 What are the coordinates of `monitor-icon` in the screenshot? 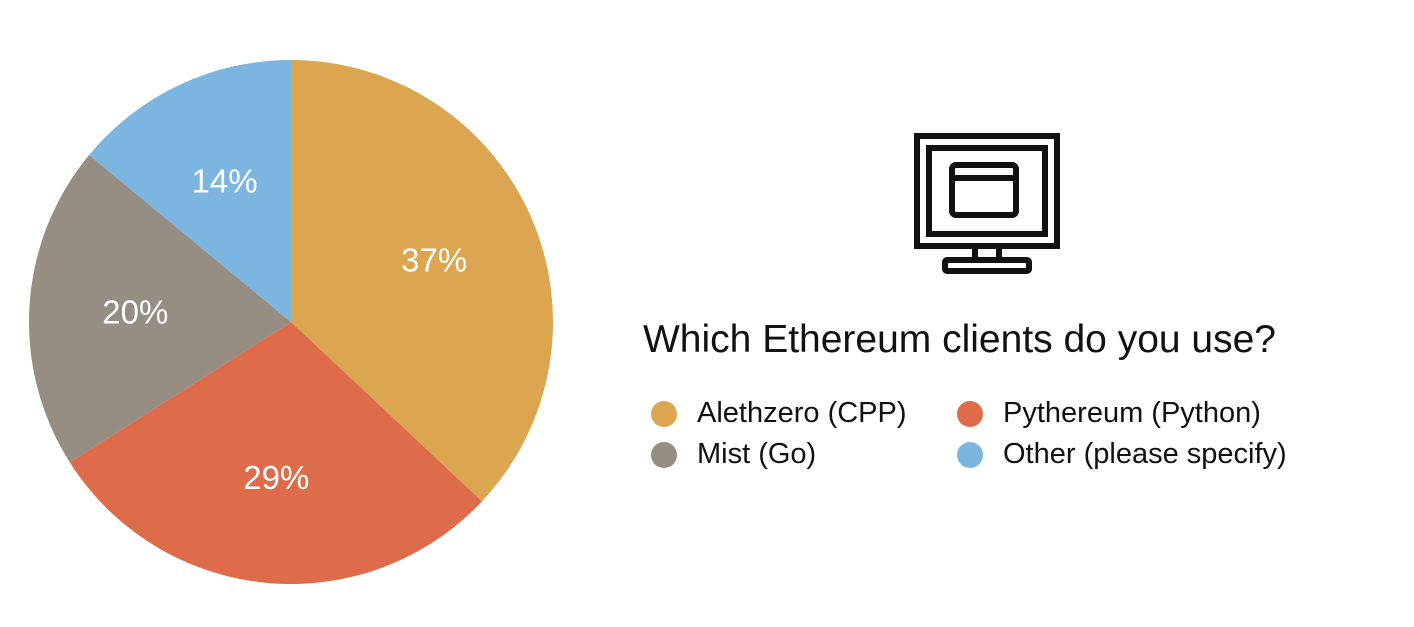 It's located at (987, 203).